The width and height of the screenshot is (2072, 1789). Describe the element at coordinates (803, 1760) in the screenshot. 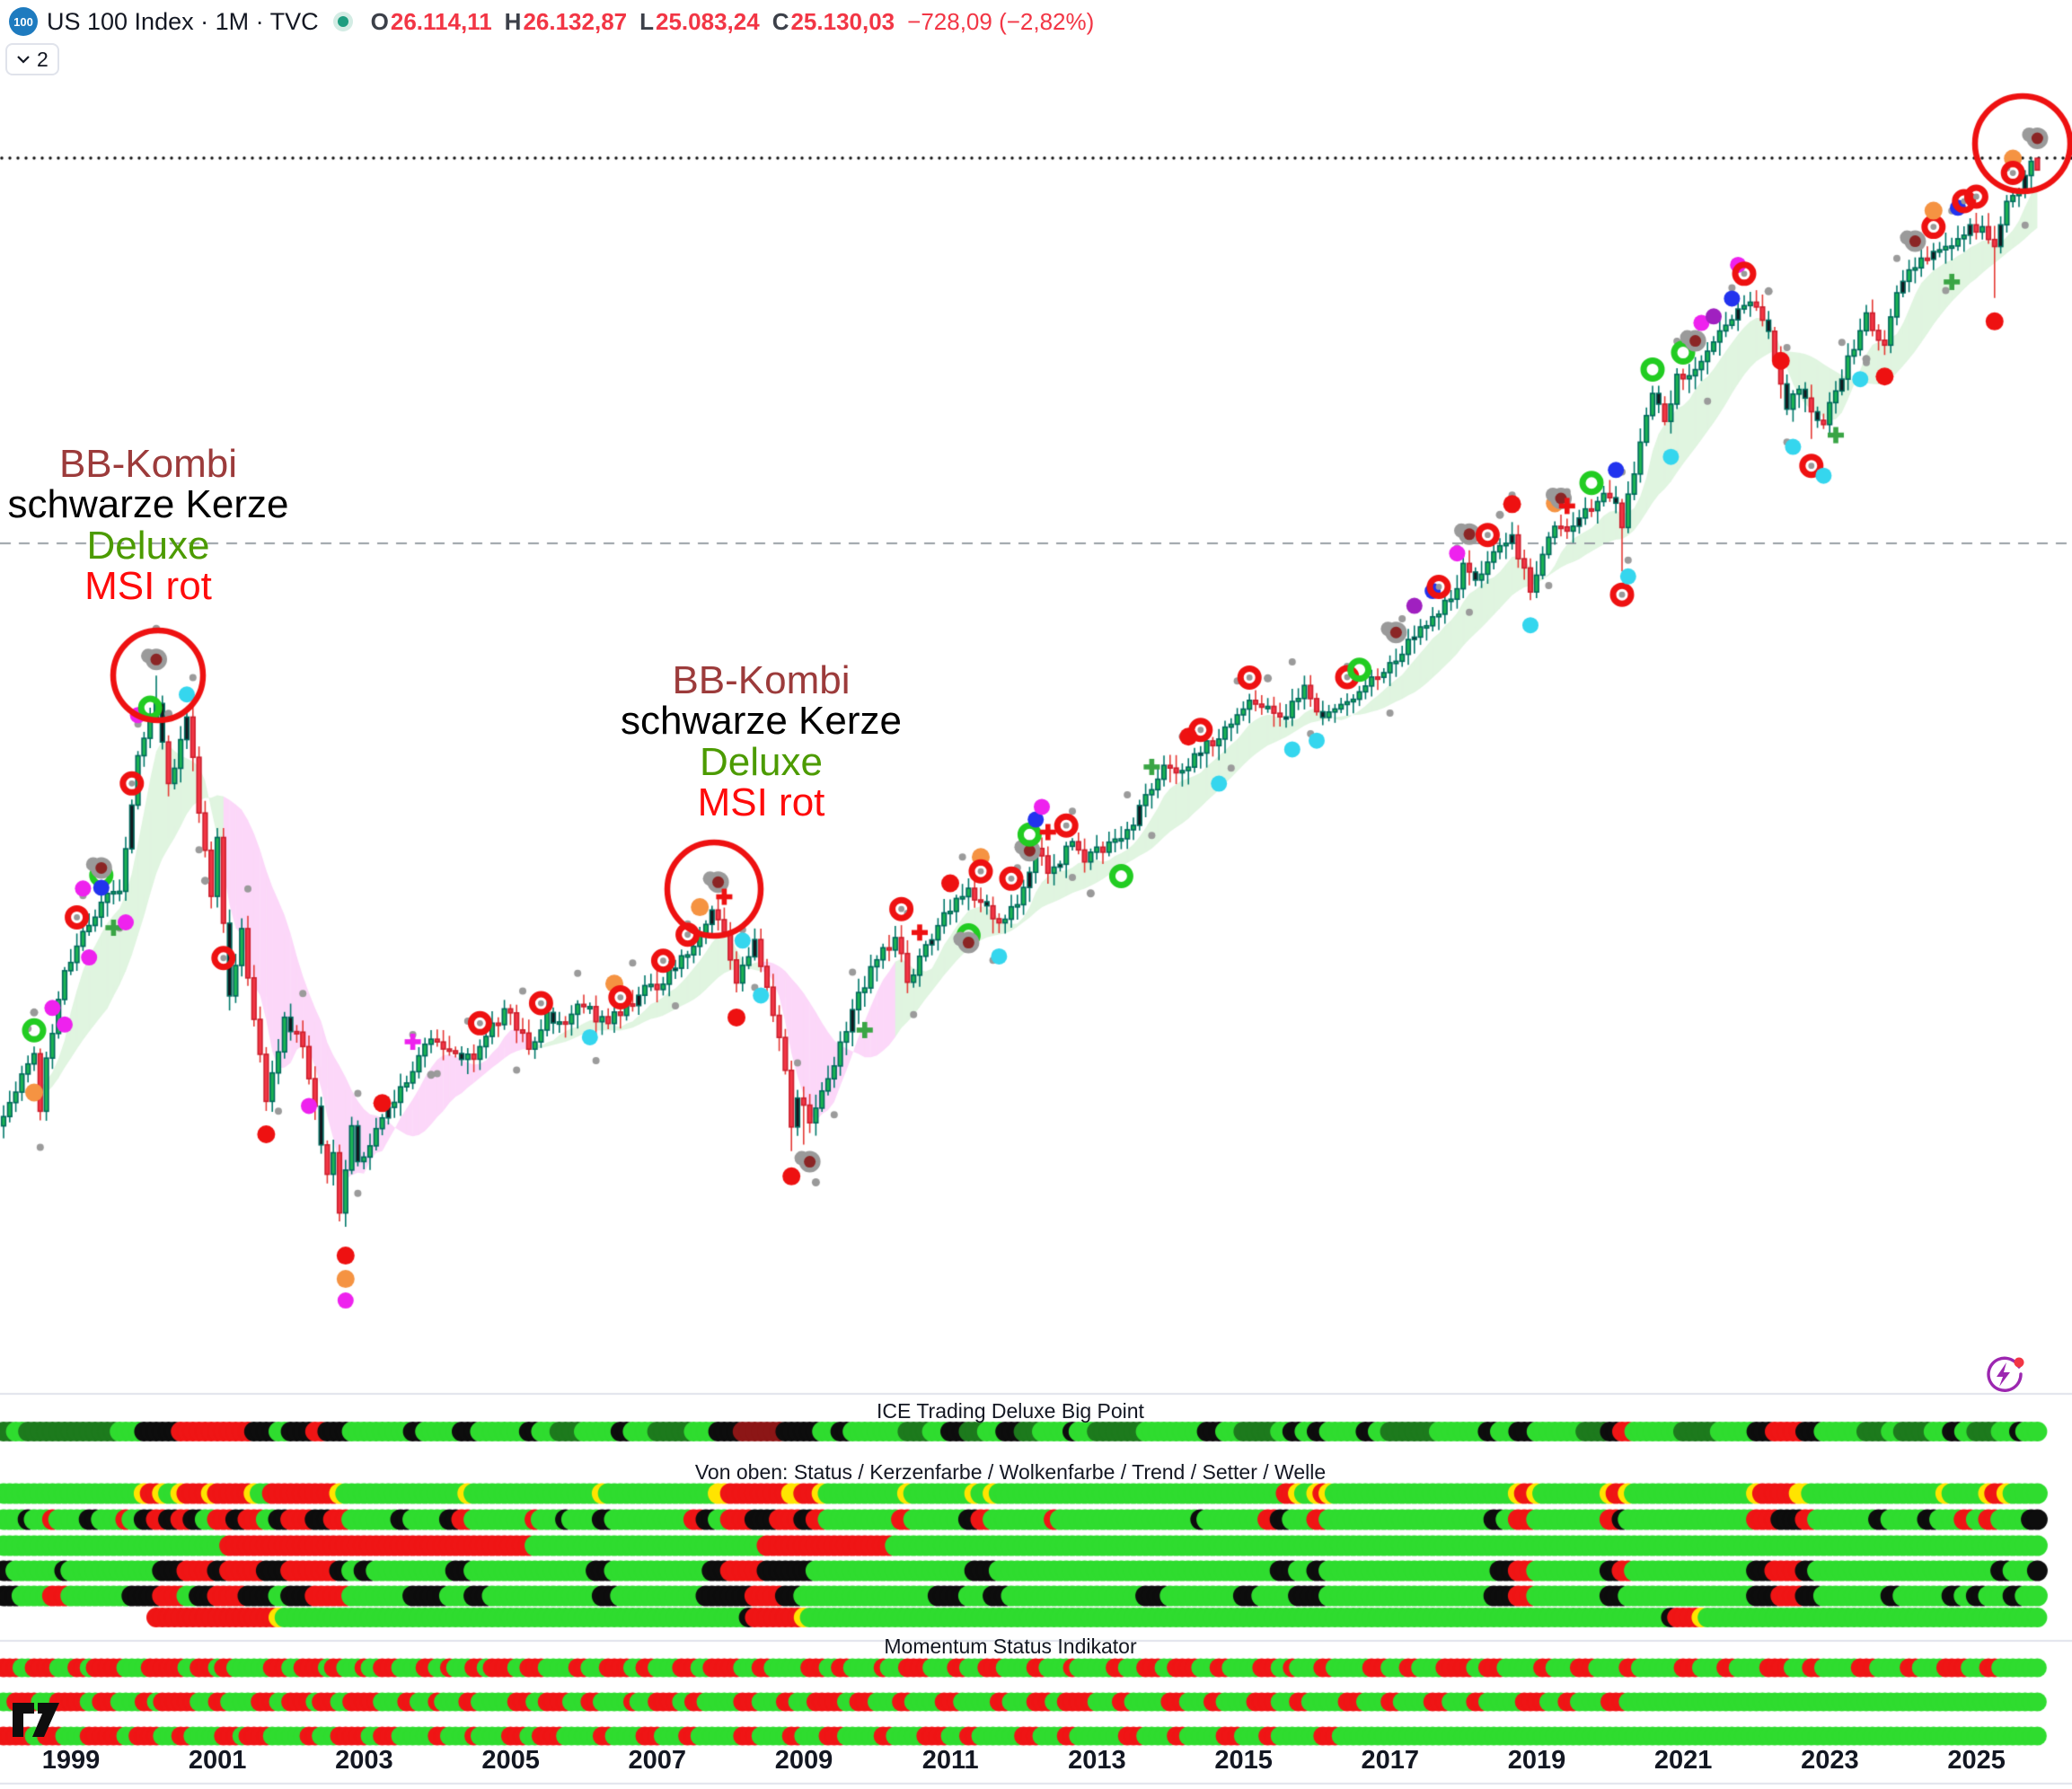

I see `year-label: 2009` at that location.